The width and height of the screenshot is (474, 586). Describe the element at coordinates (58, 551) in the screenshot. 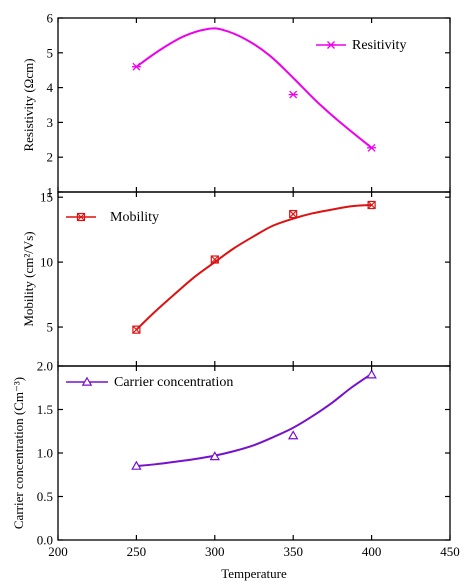

I see `x-tick-label: 200` at that location.